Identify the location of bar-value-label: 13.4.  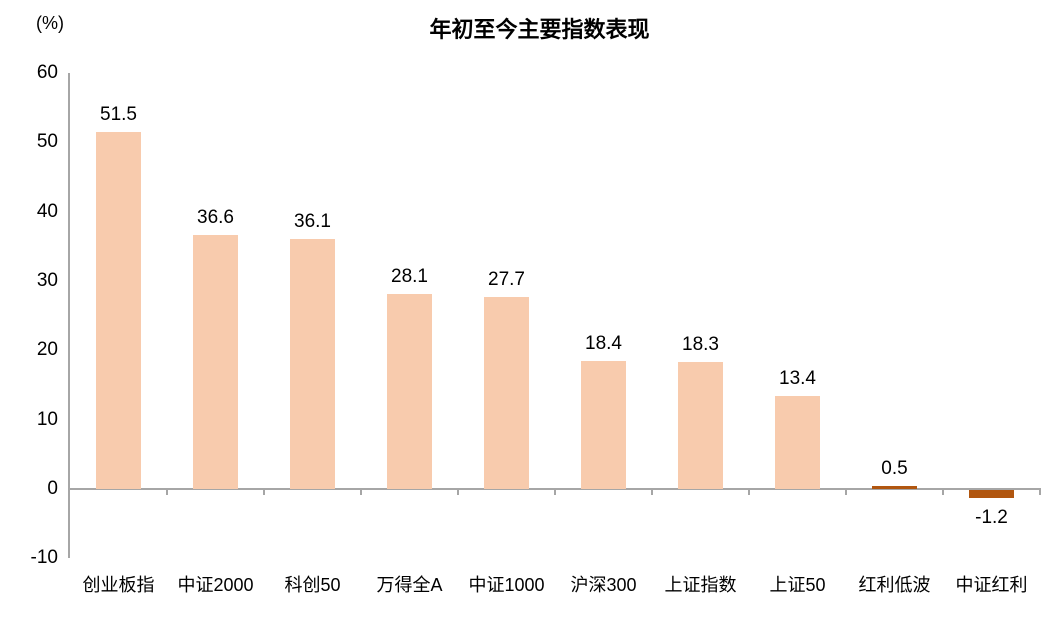
(797, 379).